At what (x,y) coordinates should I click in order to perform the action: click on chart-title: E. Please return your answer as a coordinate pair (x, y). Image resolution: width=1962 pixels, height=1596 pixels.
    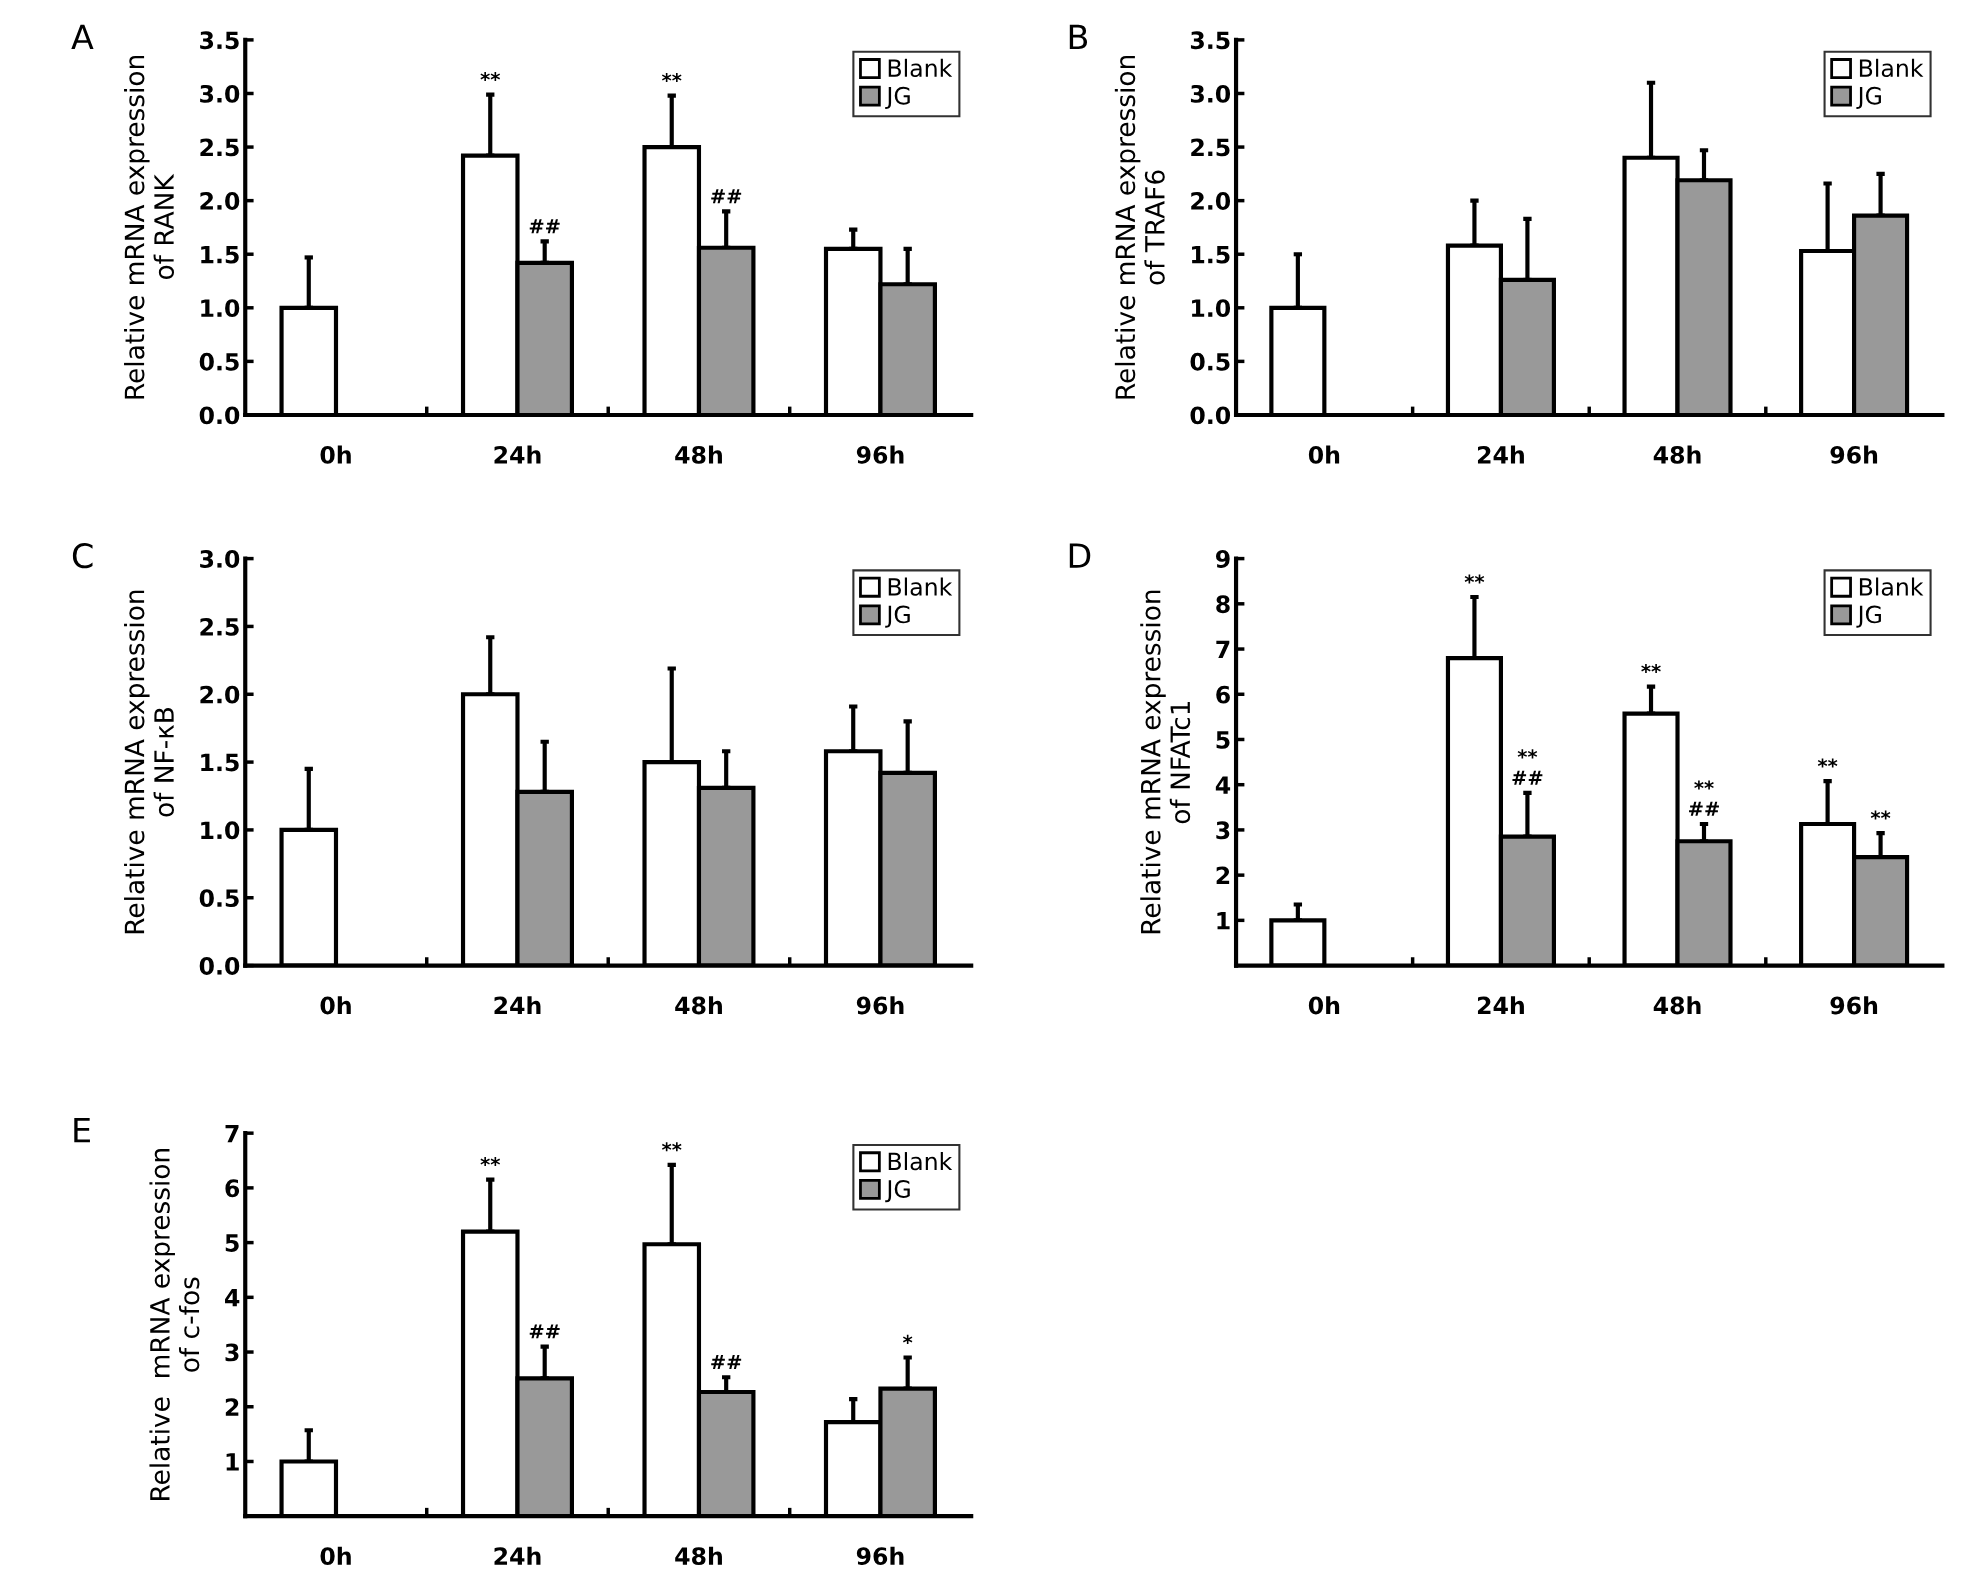
    Looking at the image, I should click on (82, 1130).